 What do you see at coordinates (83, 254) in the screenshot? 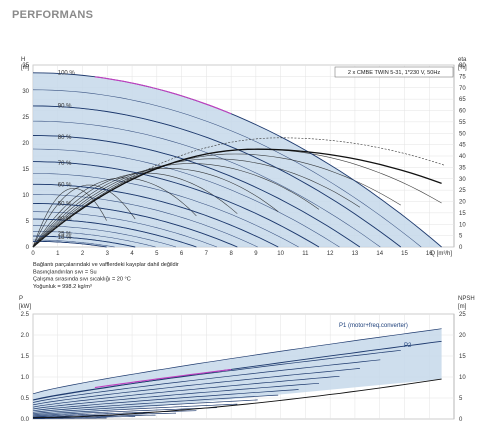
I see `x-tick-label: 2` at bounding box center [83, 254].